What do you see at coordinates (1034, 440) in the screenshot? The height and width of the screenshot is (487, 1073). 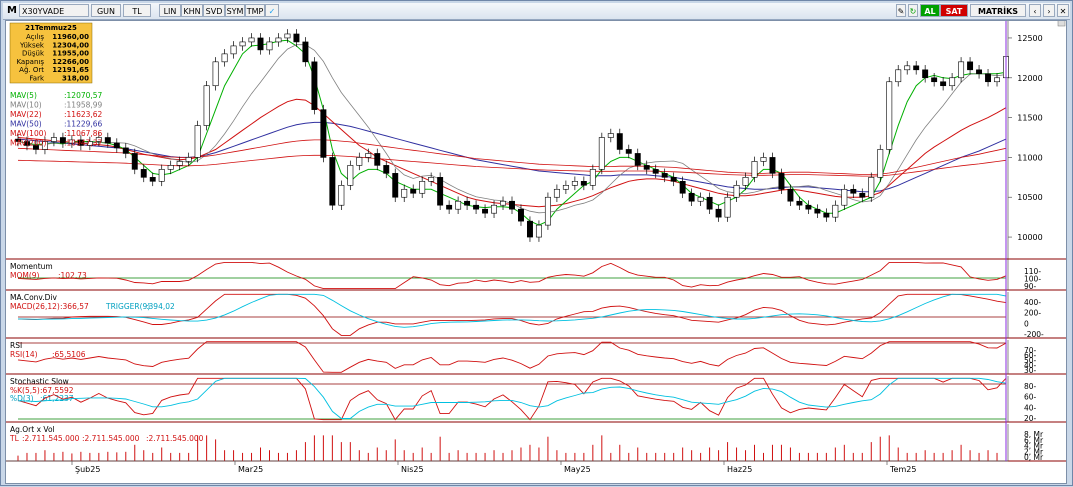 I see `volume-panel-tick: 6, Mr` at bounding box center [1034, 440].